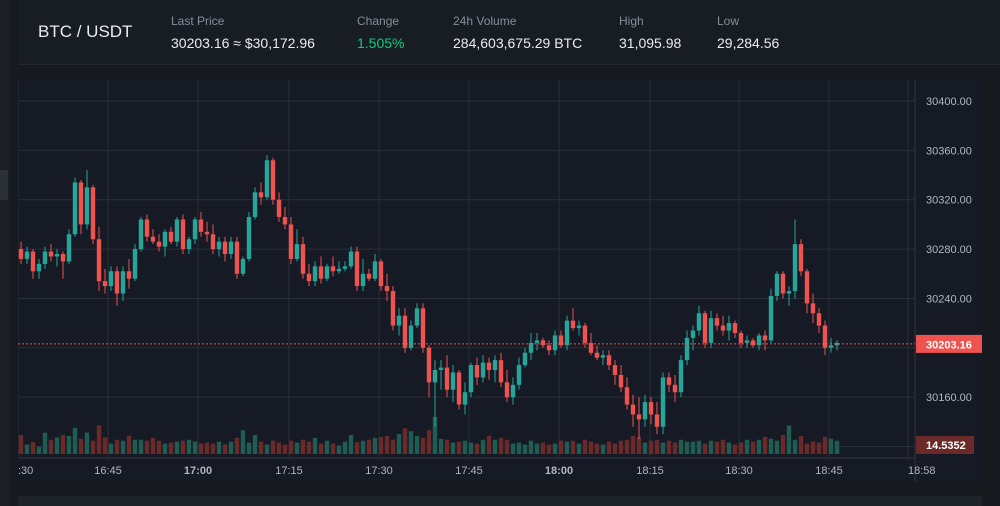  I want to click on volume-stat: 24h Volume 284,603,675.29 BTC, so click(517, 32).